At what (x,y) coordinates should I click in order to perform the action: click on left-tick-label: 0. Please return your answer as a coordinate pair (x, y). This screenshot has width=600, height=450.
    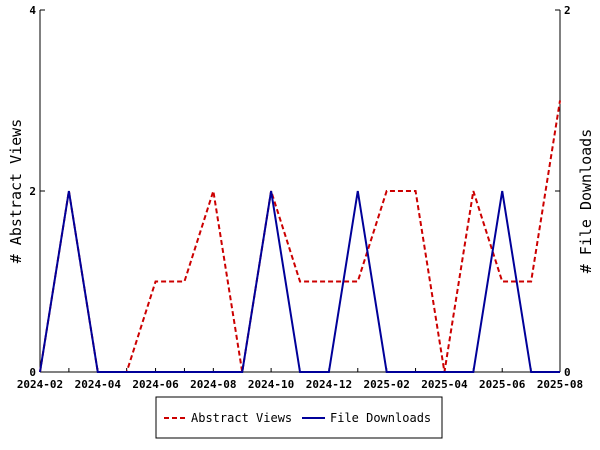
    Looking at the image, I should click on (32, 372).